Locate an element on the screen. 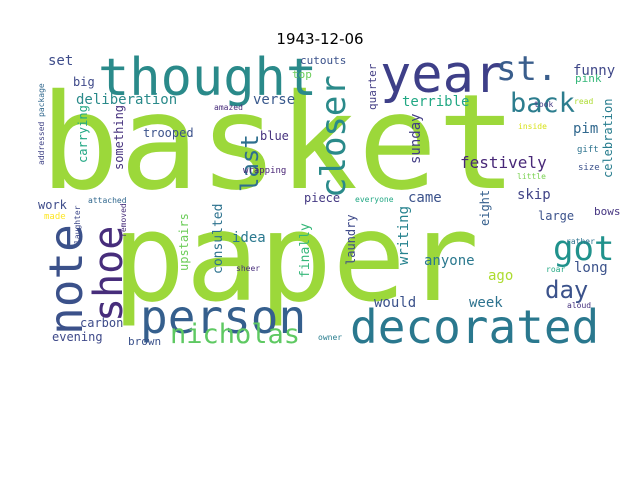  word-blue: blue is located at coordinates (274, 136).